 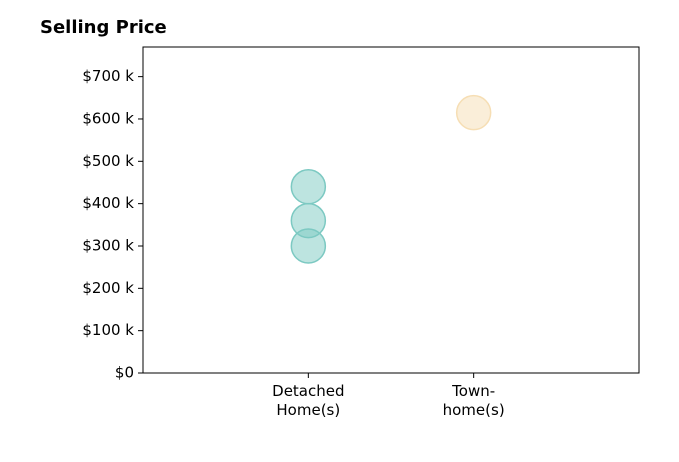 I want to click on y-tick-label: $100 k, so click(x=108, y=330).